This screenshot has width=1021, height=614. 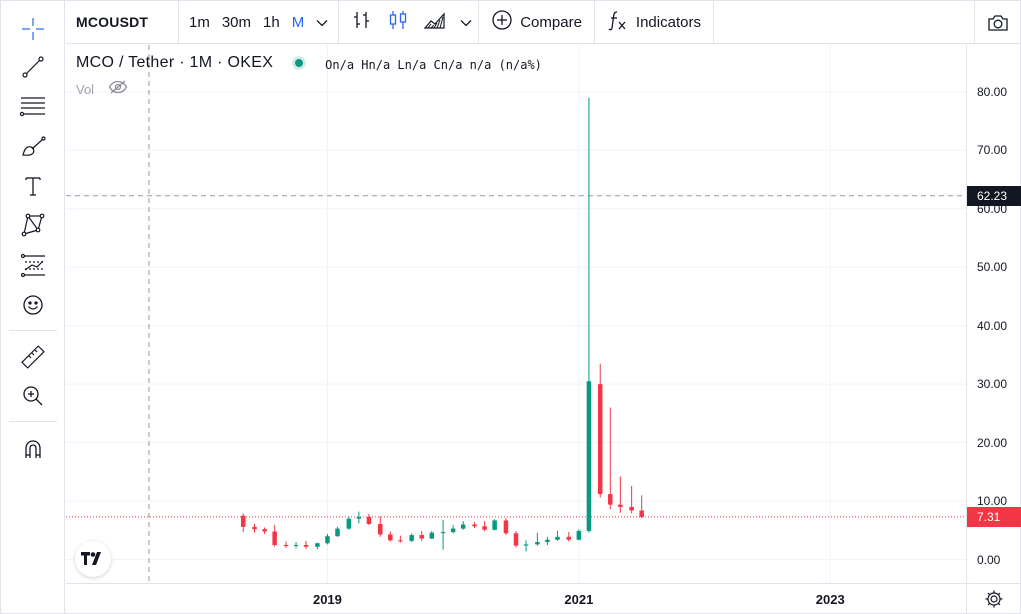 I want to click on ruler-icon, so click(x=33, y=357).